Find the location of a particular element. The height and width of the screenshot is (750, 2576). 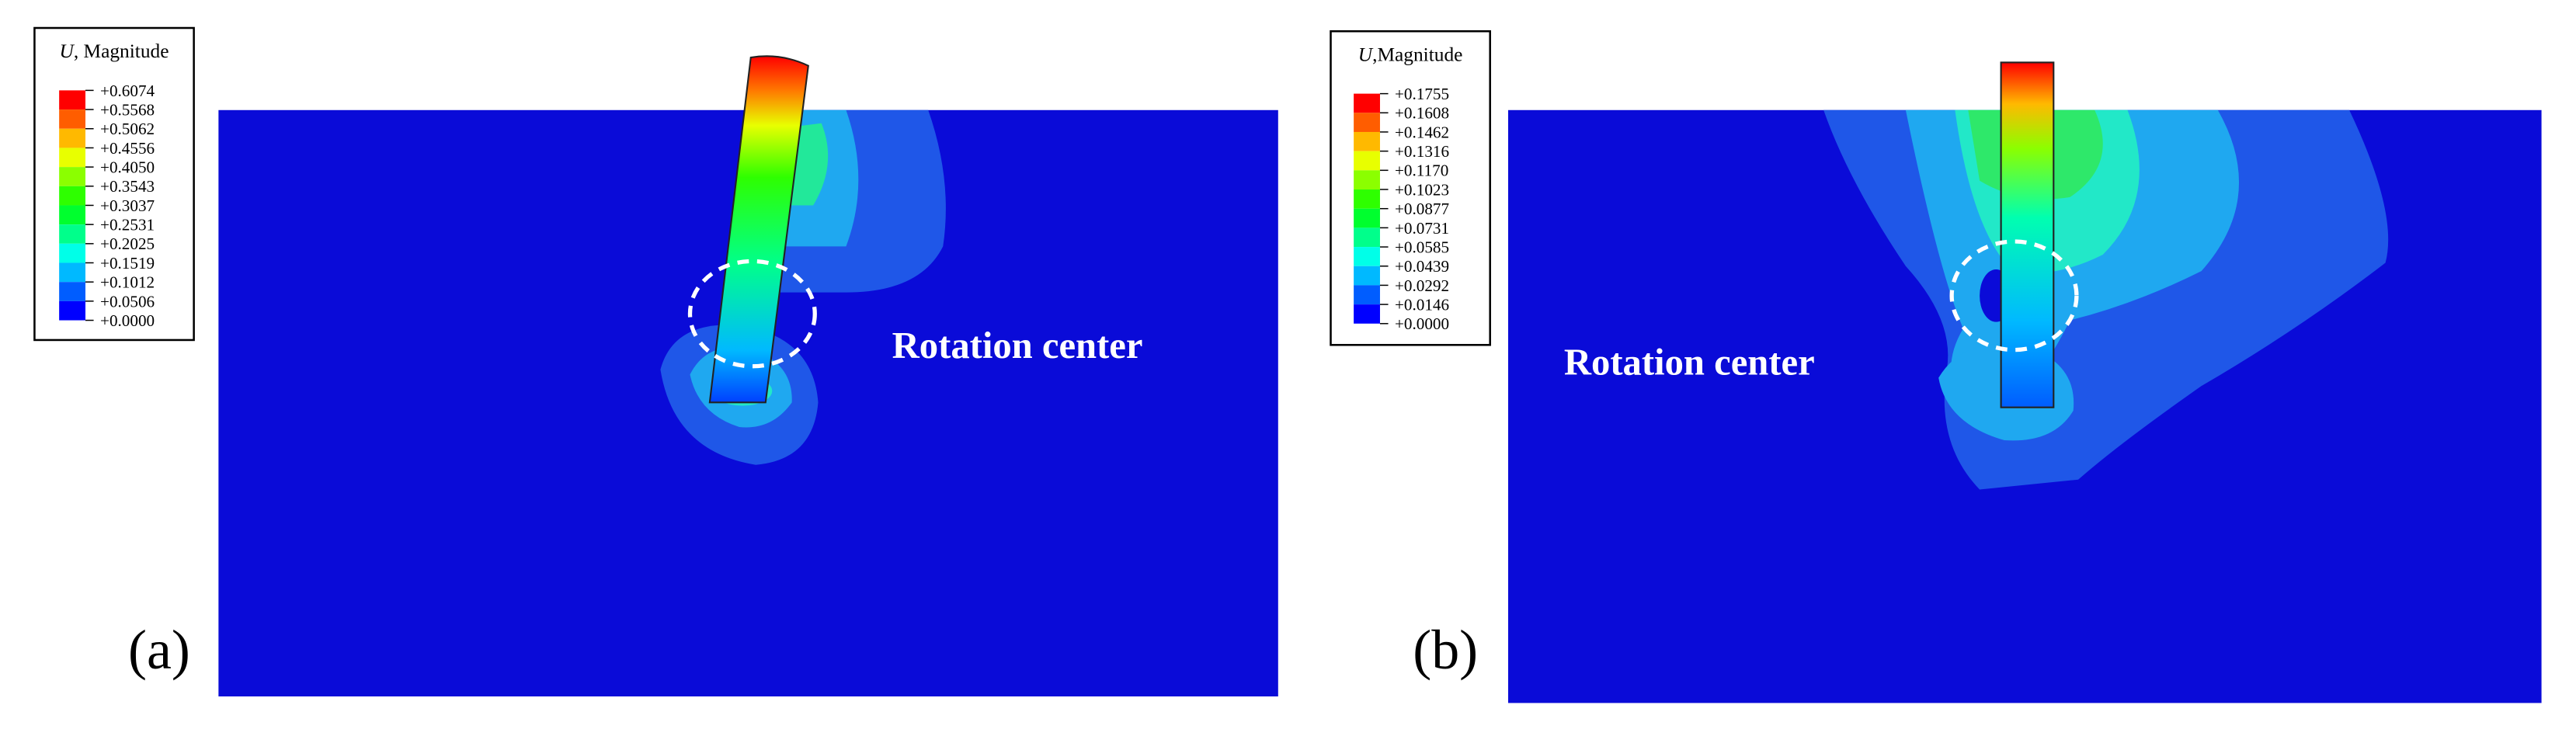

legend-label: +0.0439 is located at coordinates (1422, 266).